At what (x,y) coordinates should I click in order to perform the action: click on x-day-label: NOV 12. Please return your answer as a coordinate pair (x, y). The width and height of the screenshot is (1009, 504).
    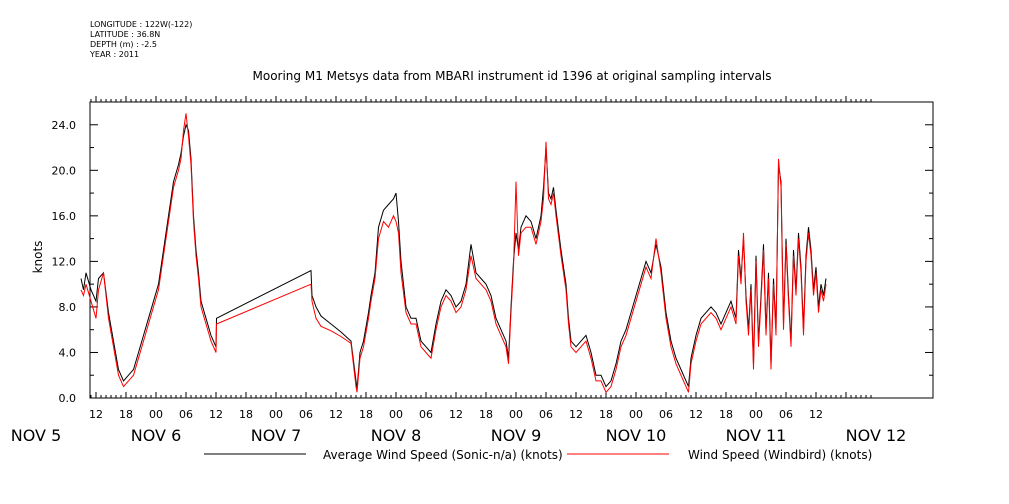
    Looking at the image, I should click on (876, 435).